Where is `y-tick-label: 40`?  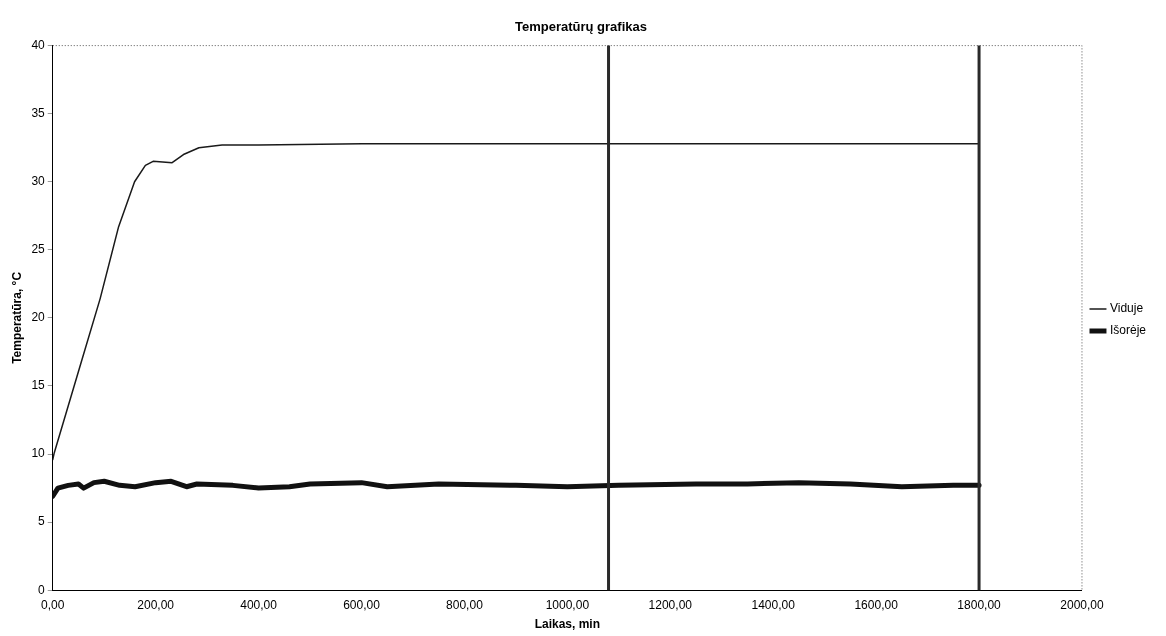 y-tick-label: 40 is located at coordinates (38, 44).